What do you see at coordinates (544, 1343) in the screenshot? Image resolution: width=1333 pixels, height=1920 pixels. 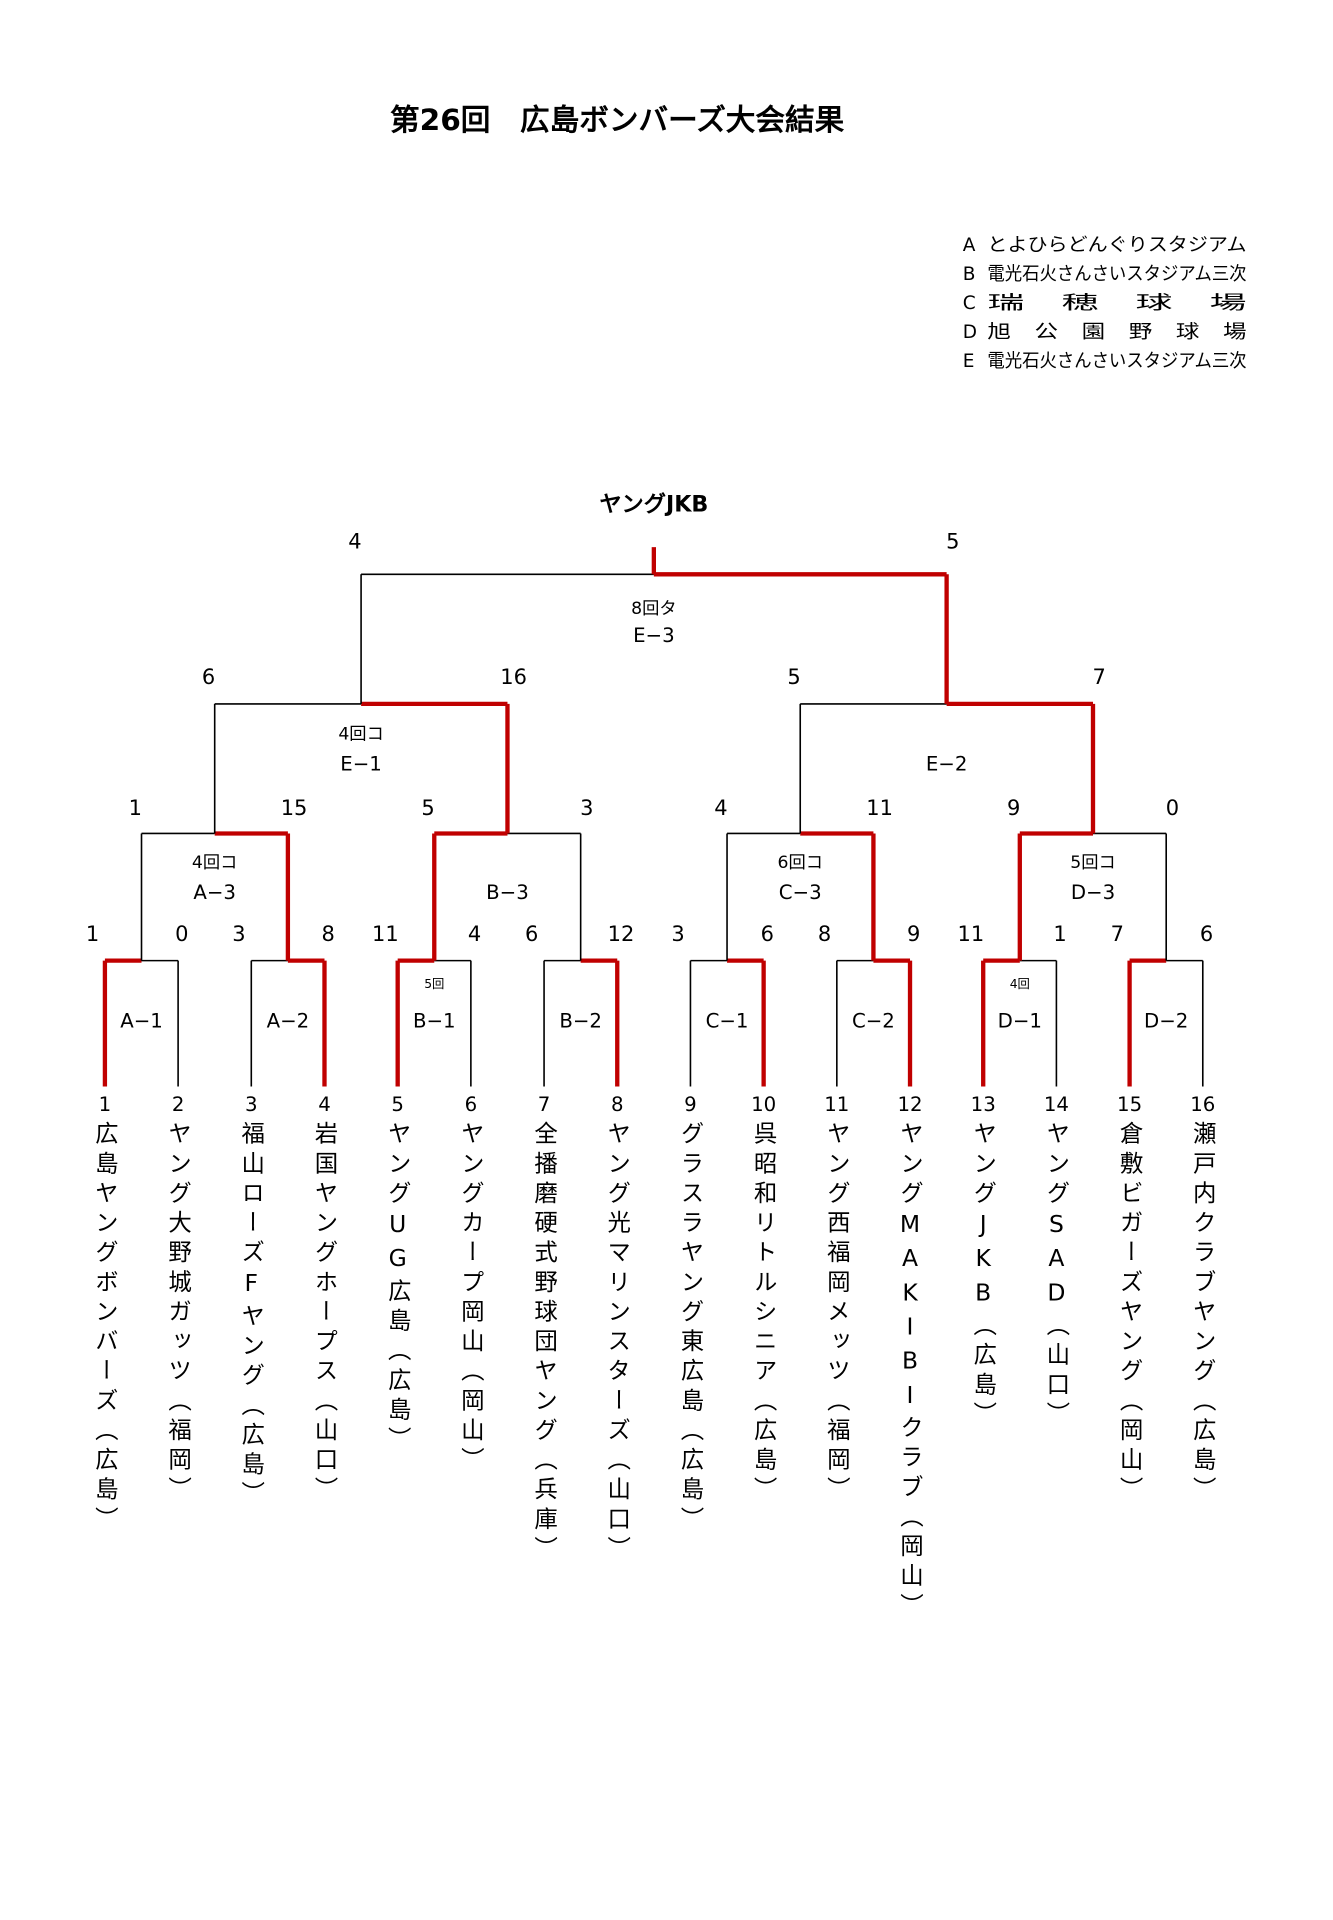 I see `team-name: 全播磨硬式野球団ヤング（兵庫）` at bounding box center [544, 1343].